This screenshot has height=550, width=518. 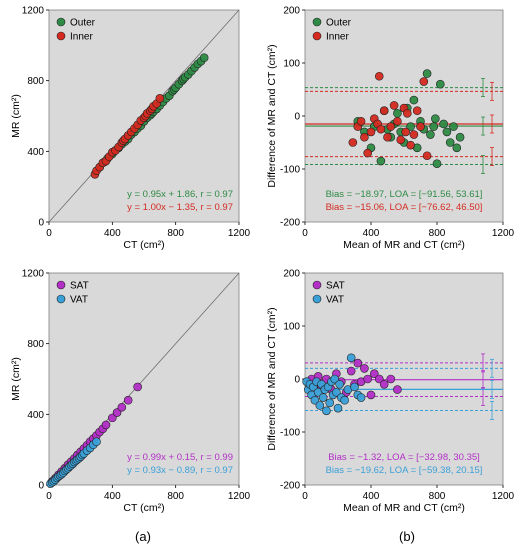 What do you see at coordinates (404, 508) in the screenshot?
I see `x-axis-label: Mean of MR and CT (cm²)` at bounding box center [404, 508].